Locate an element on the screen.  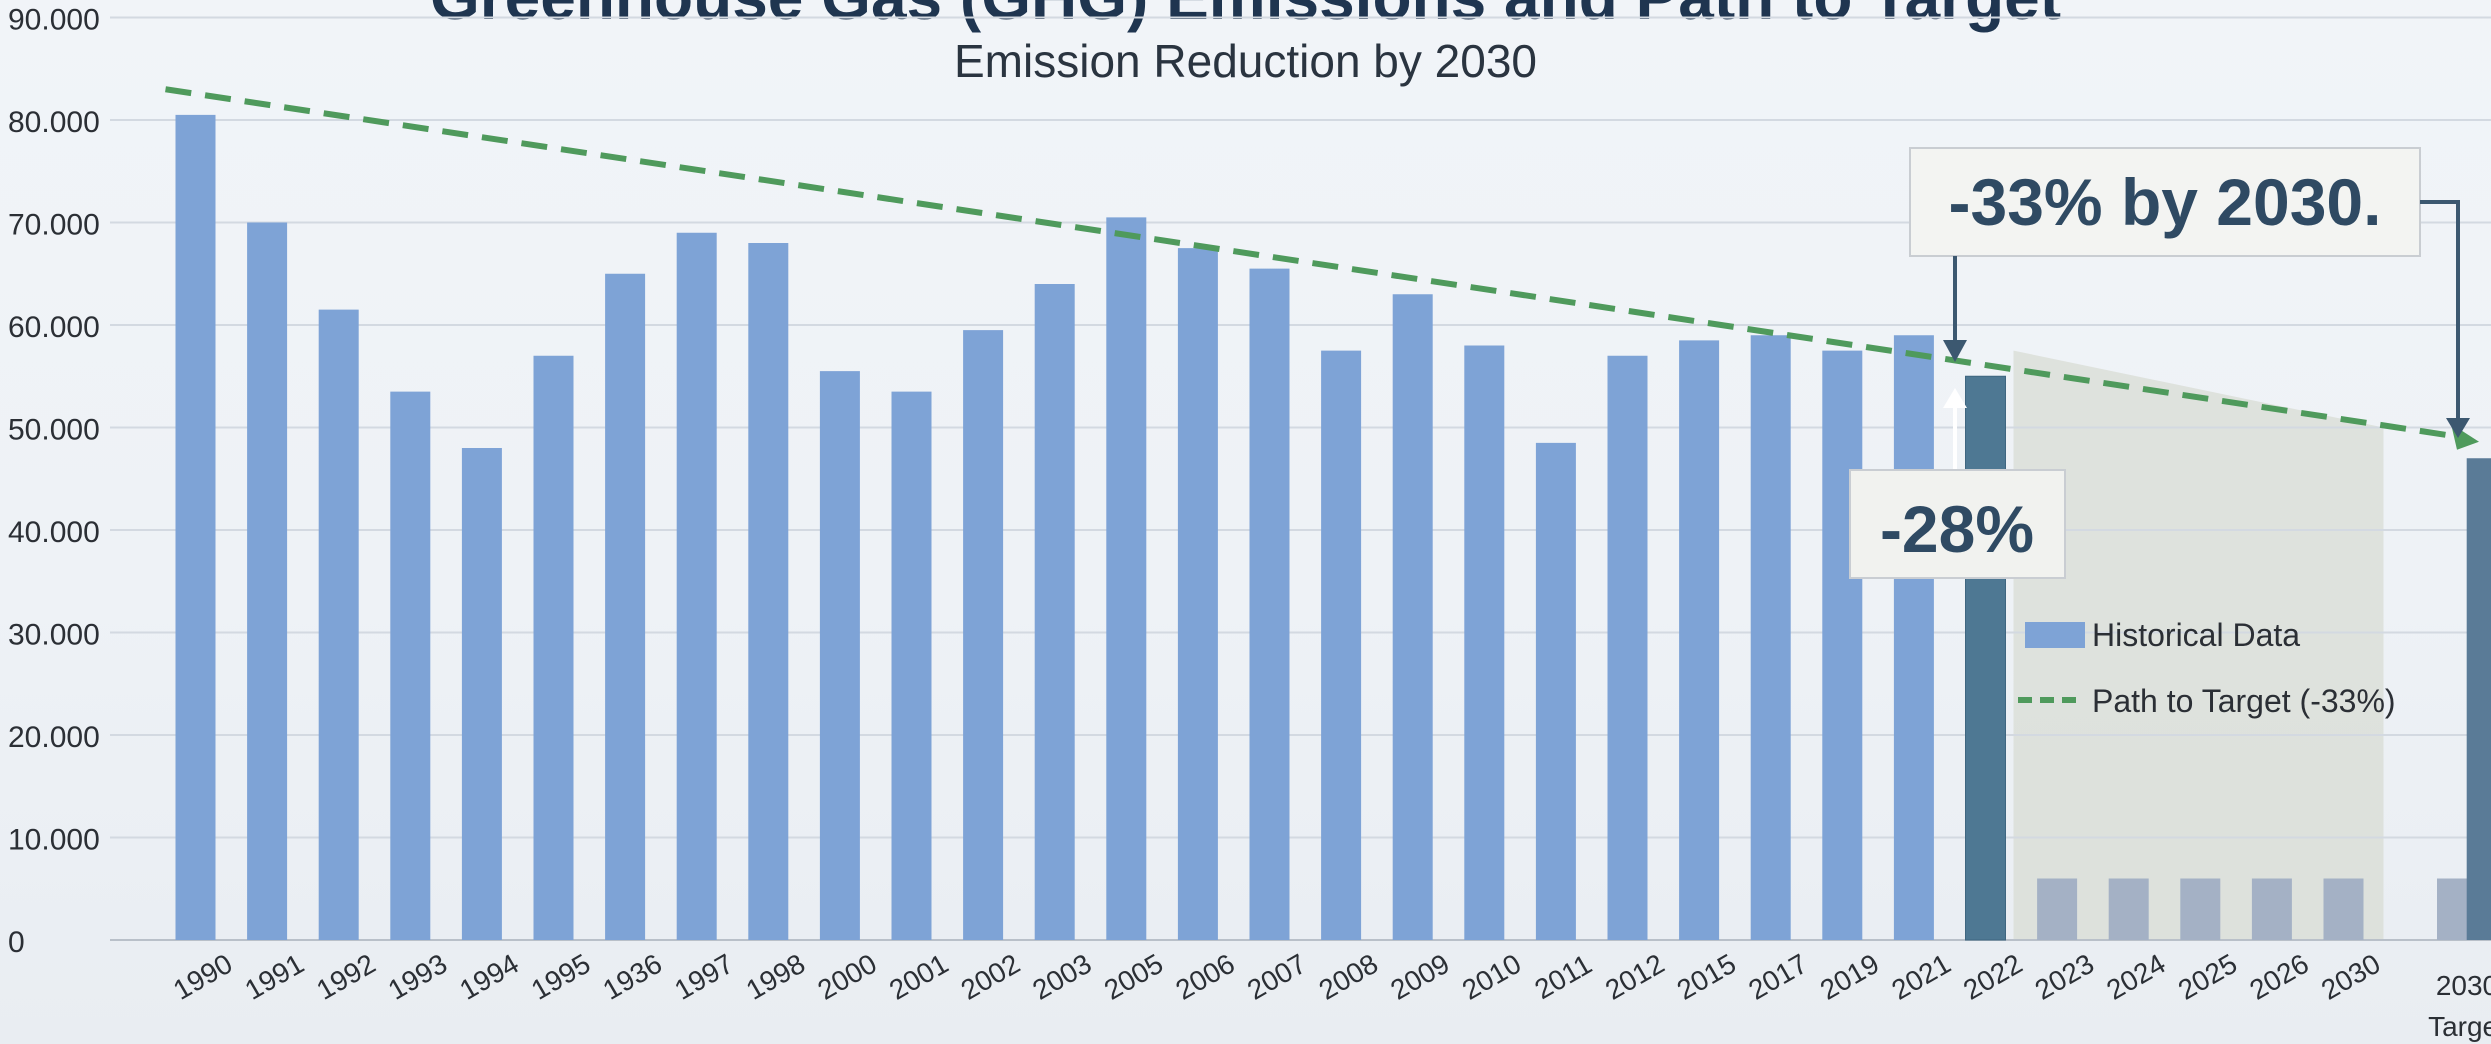
x-tick-label-target-year: 2030 is located at coordinates (2463, 985).